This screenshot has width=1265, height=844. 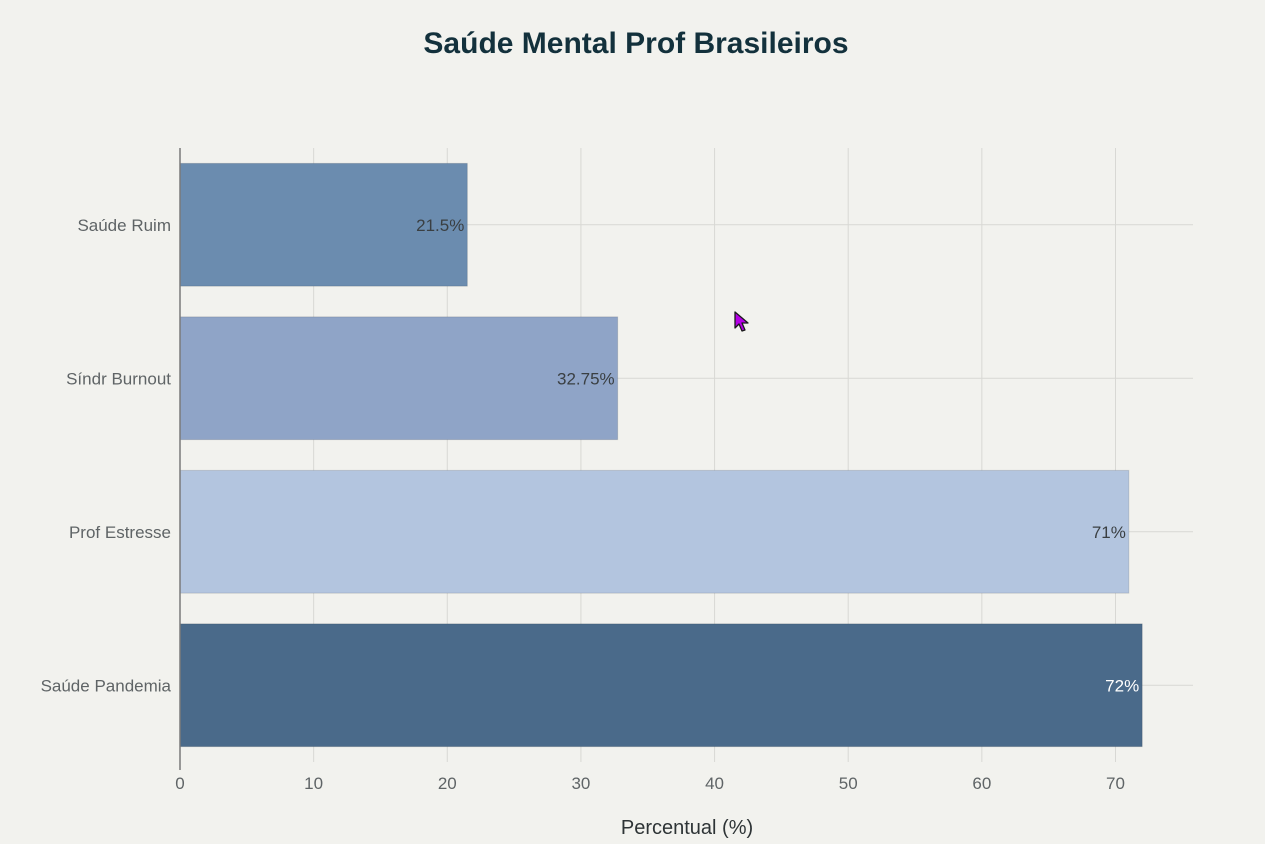 I want to click on category-label: Saúde Pandemia, so click(x=106, y=685).